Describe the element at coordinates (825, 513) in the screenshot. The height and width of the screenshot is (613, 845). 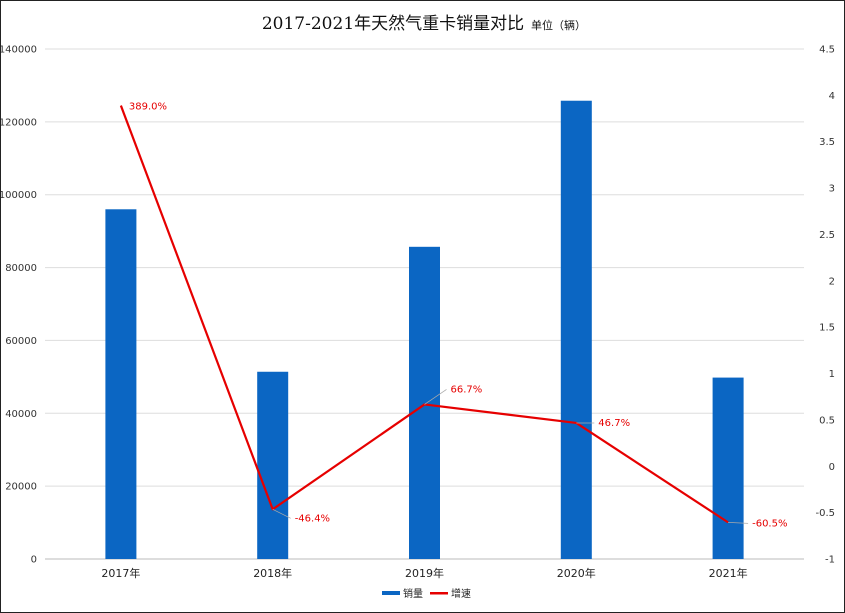
I see `right-tick-label: -0.5` at that location.